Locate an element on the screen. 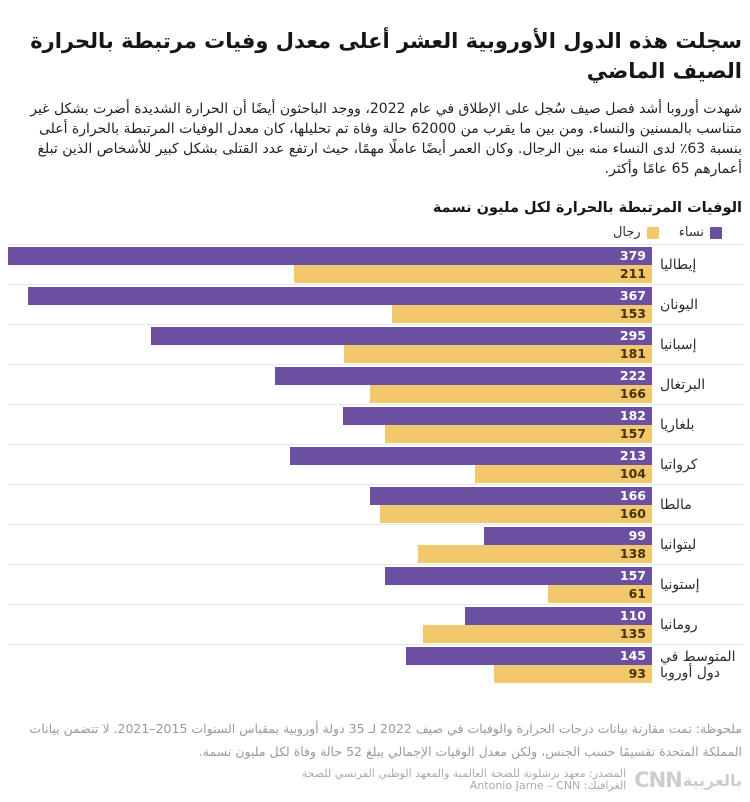 This screenshot has width=750, height=802. men-value: 181 is located at coordinates (632, 353).